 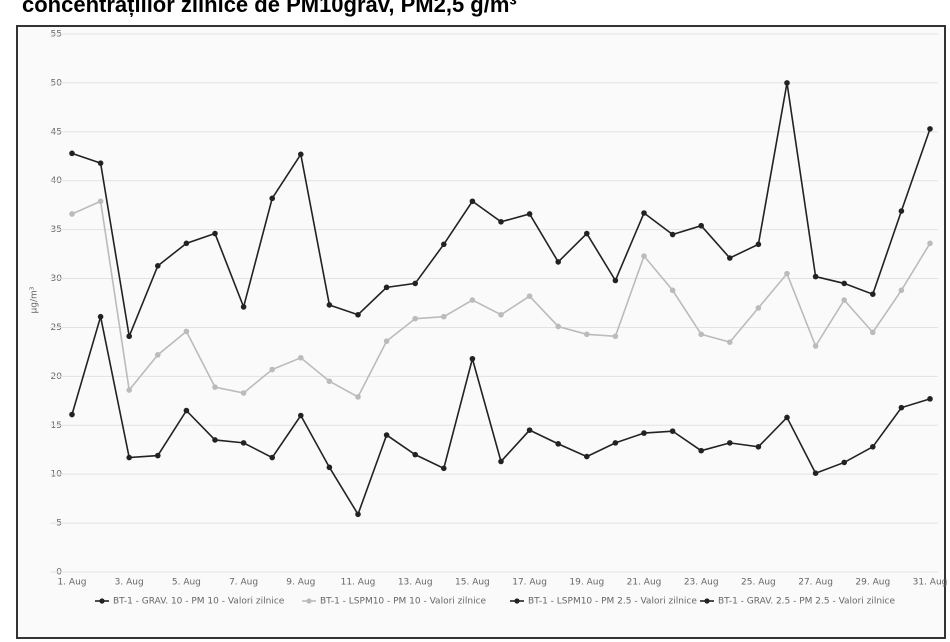 What do you see at coordinates (403, 602) in the screenshot?
I see `legend-label: BT-1 - LSPM10 - PM 10 - Valori zilnice` at bounding box center [403, 602].